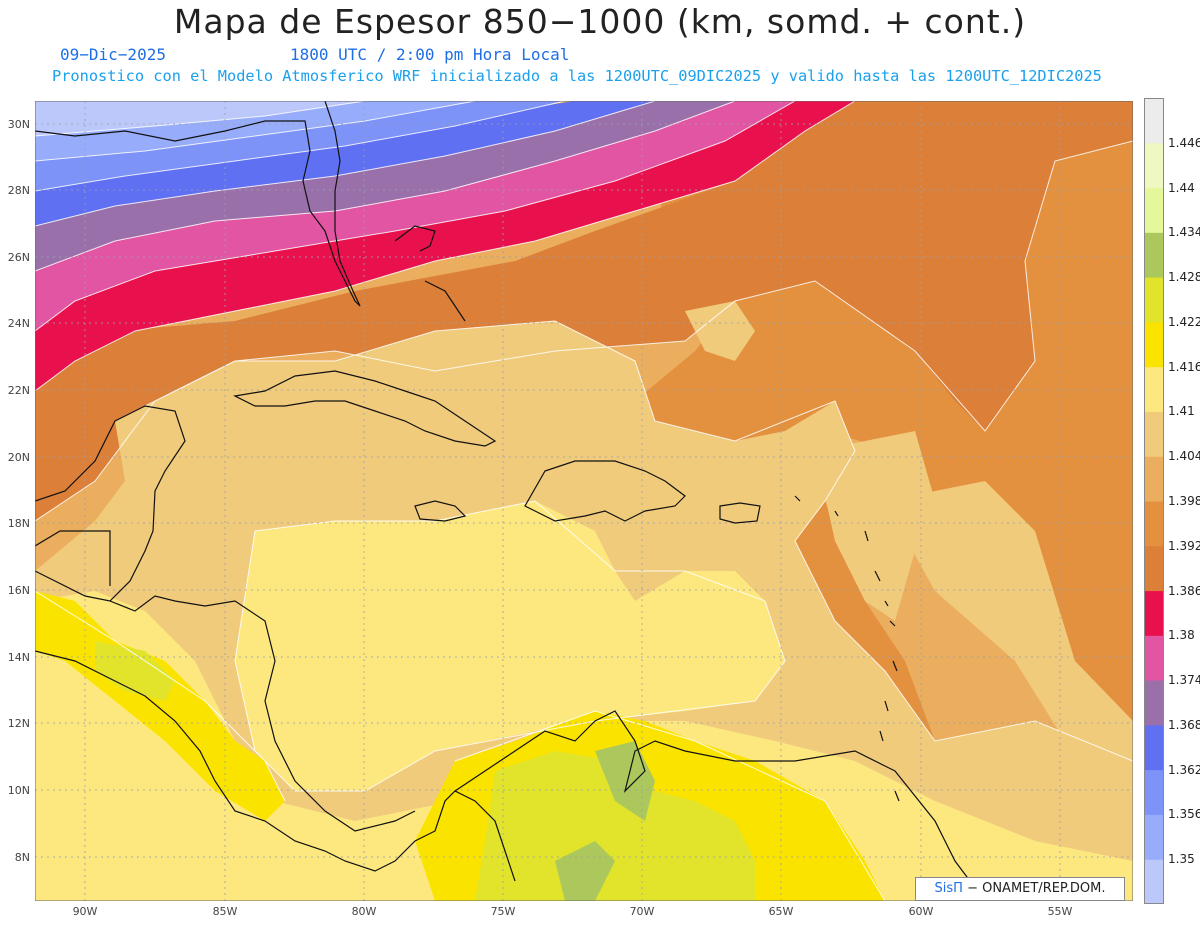 The image size is (1200, 927). Describe the element at coordinates (642, 911) in the screenshot. I see `lon-label-70w: 70W` at that location.